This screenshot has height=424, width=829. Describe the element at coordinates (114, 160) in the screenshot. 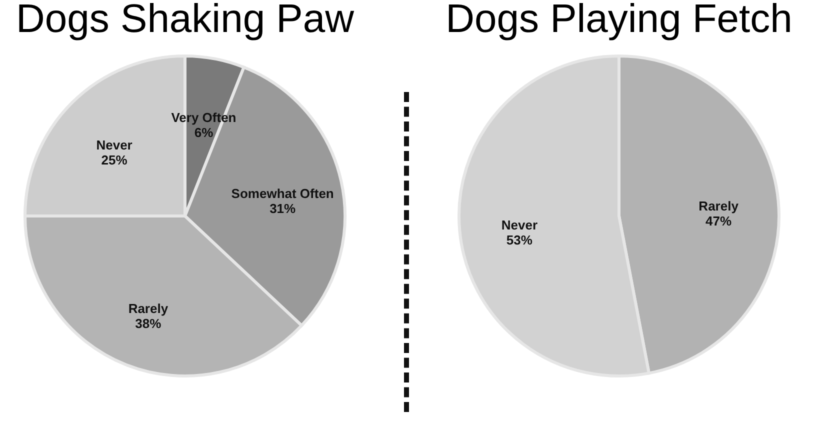

I see `data-label: 25%` at that location.